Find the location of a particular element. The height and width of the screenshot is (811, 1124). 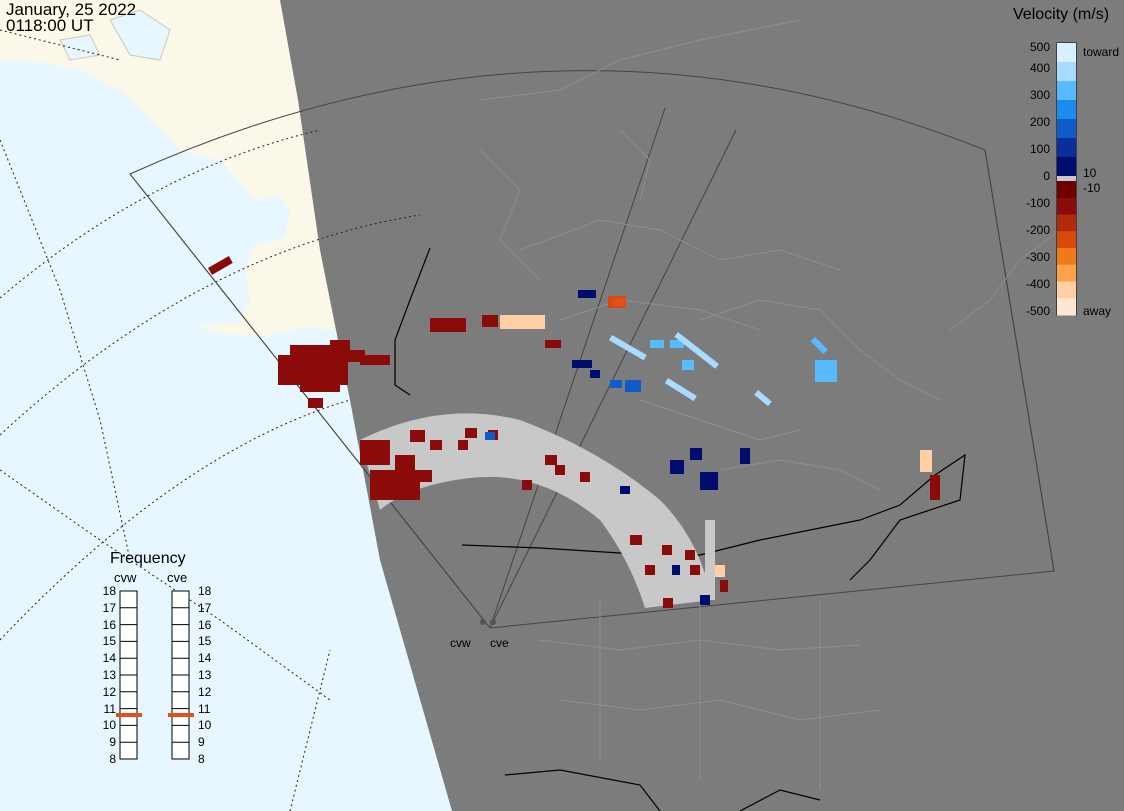

velocity-colorbar is located at coordinates (1066, 179).